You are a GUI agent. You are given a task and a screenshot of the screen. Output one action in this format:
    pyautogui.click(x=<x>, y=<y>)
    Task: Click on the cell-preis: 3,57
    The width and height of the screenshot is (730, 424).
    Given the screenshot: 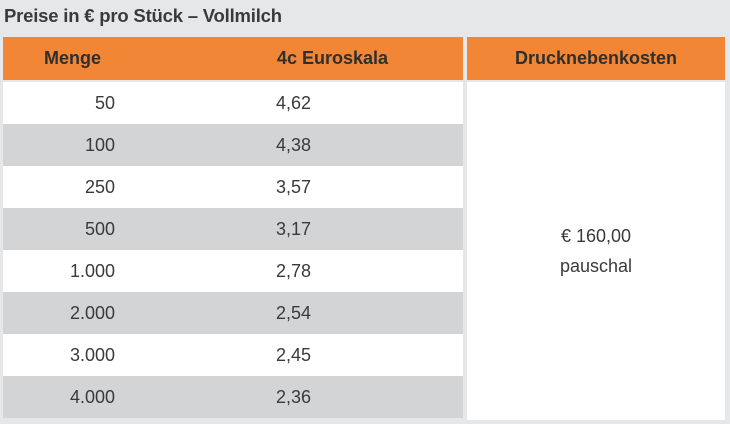 What is the action you would take?
    pyautogui.click(x=294, y=186)
    